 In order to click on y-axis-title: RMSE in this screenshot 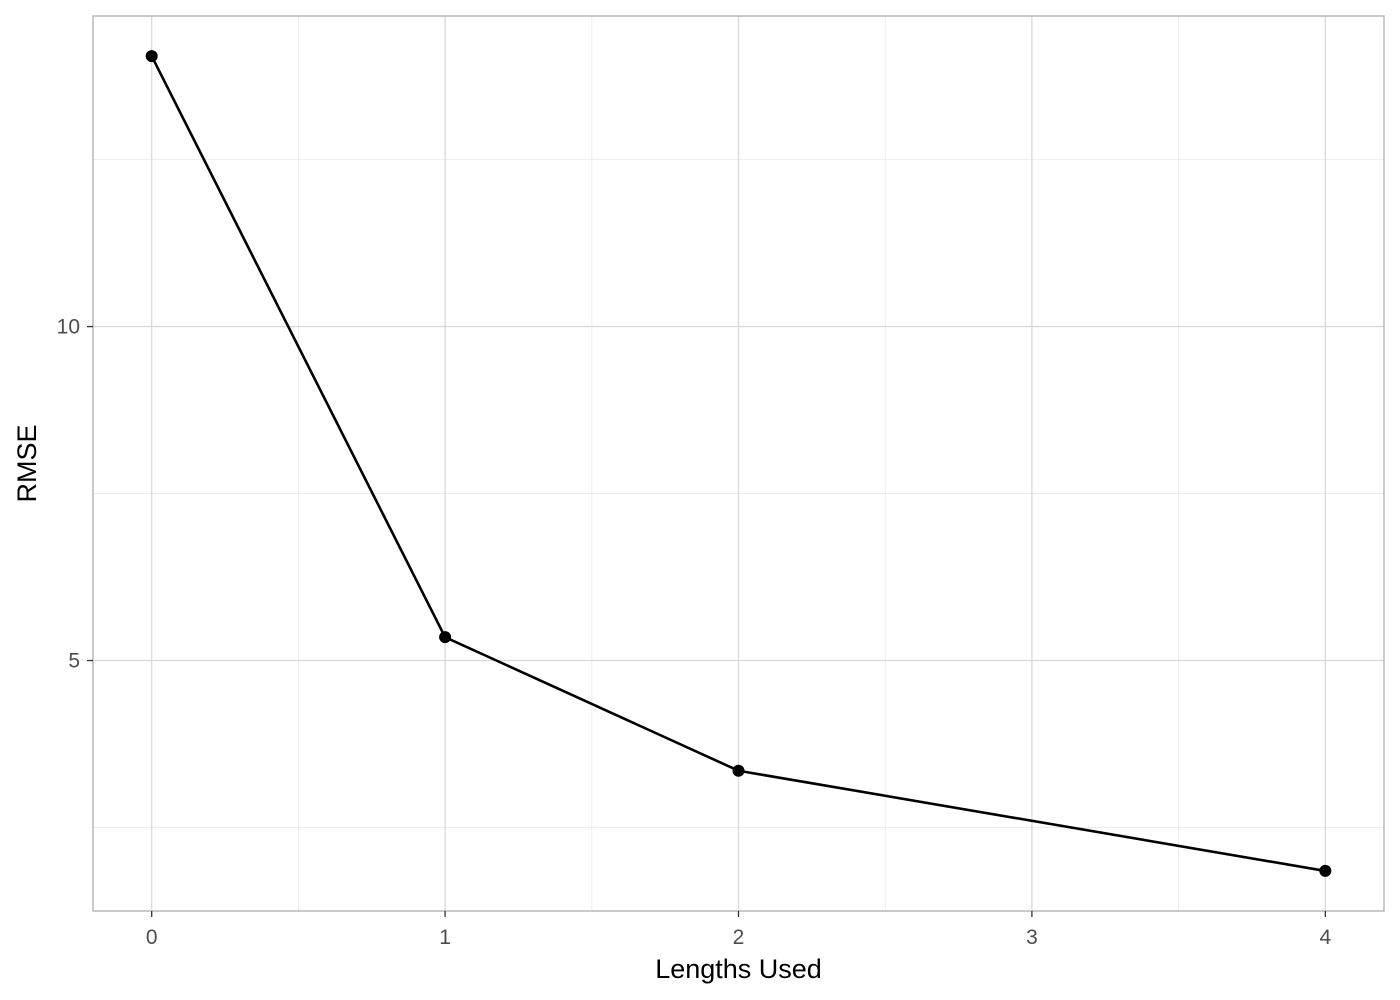, I will do `click(27, 463)`.